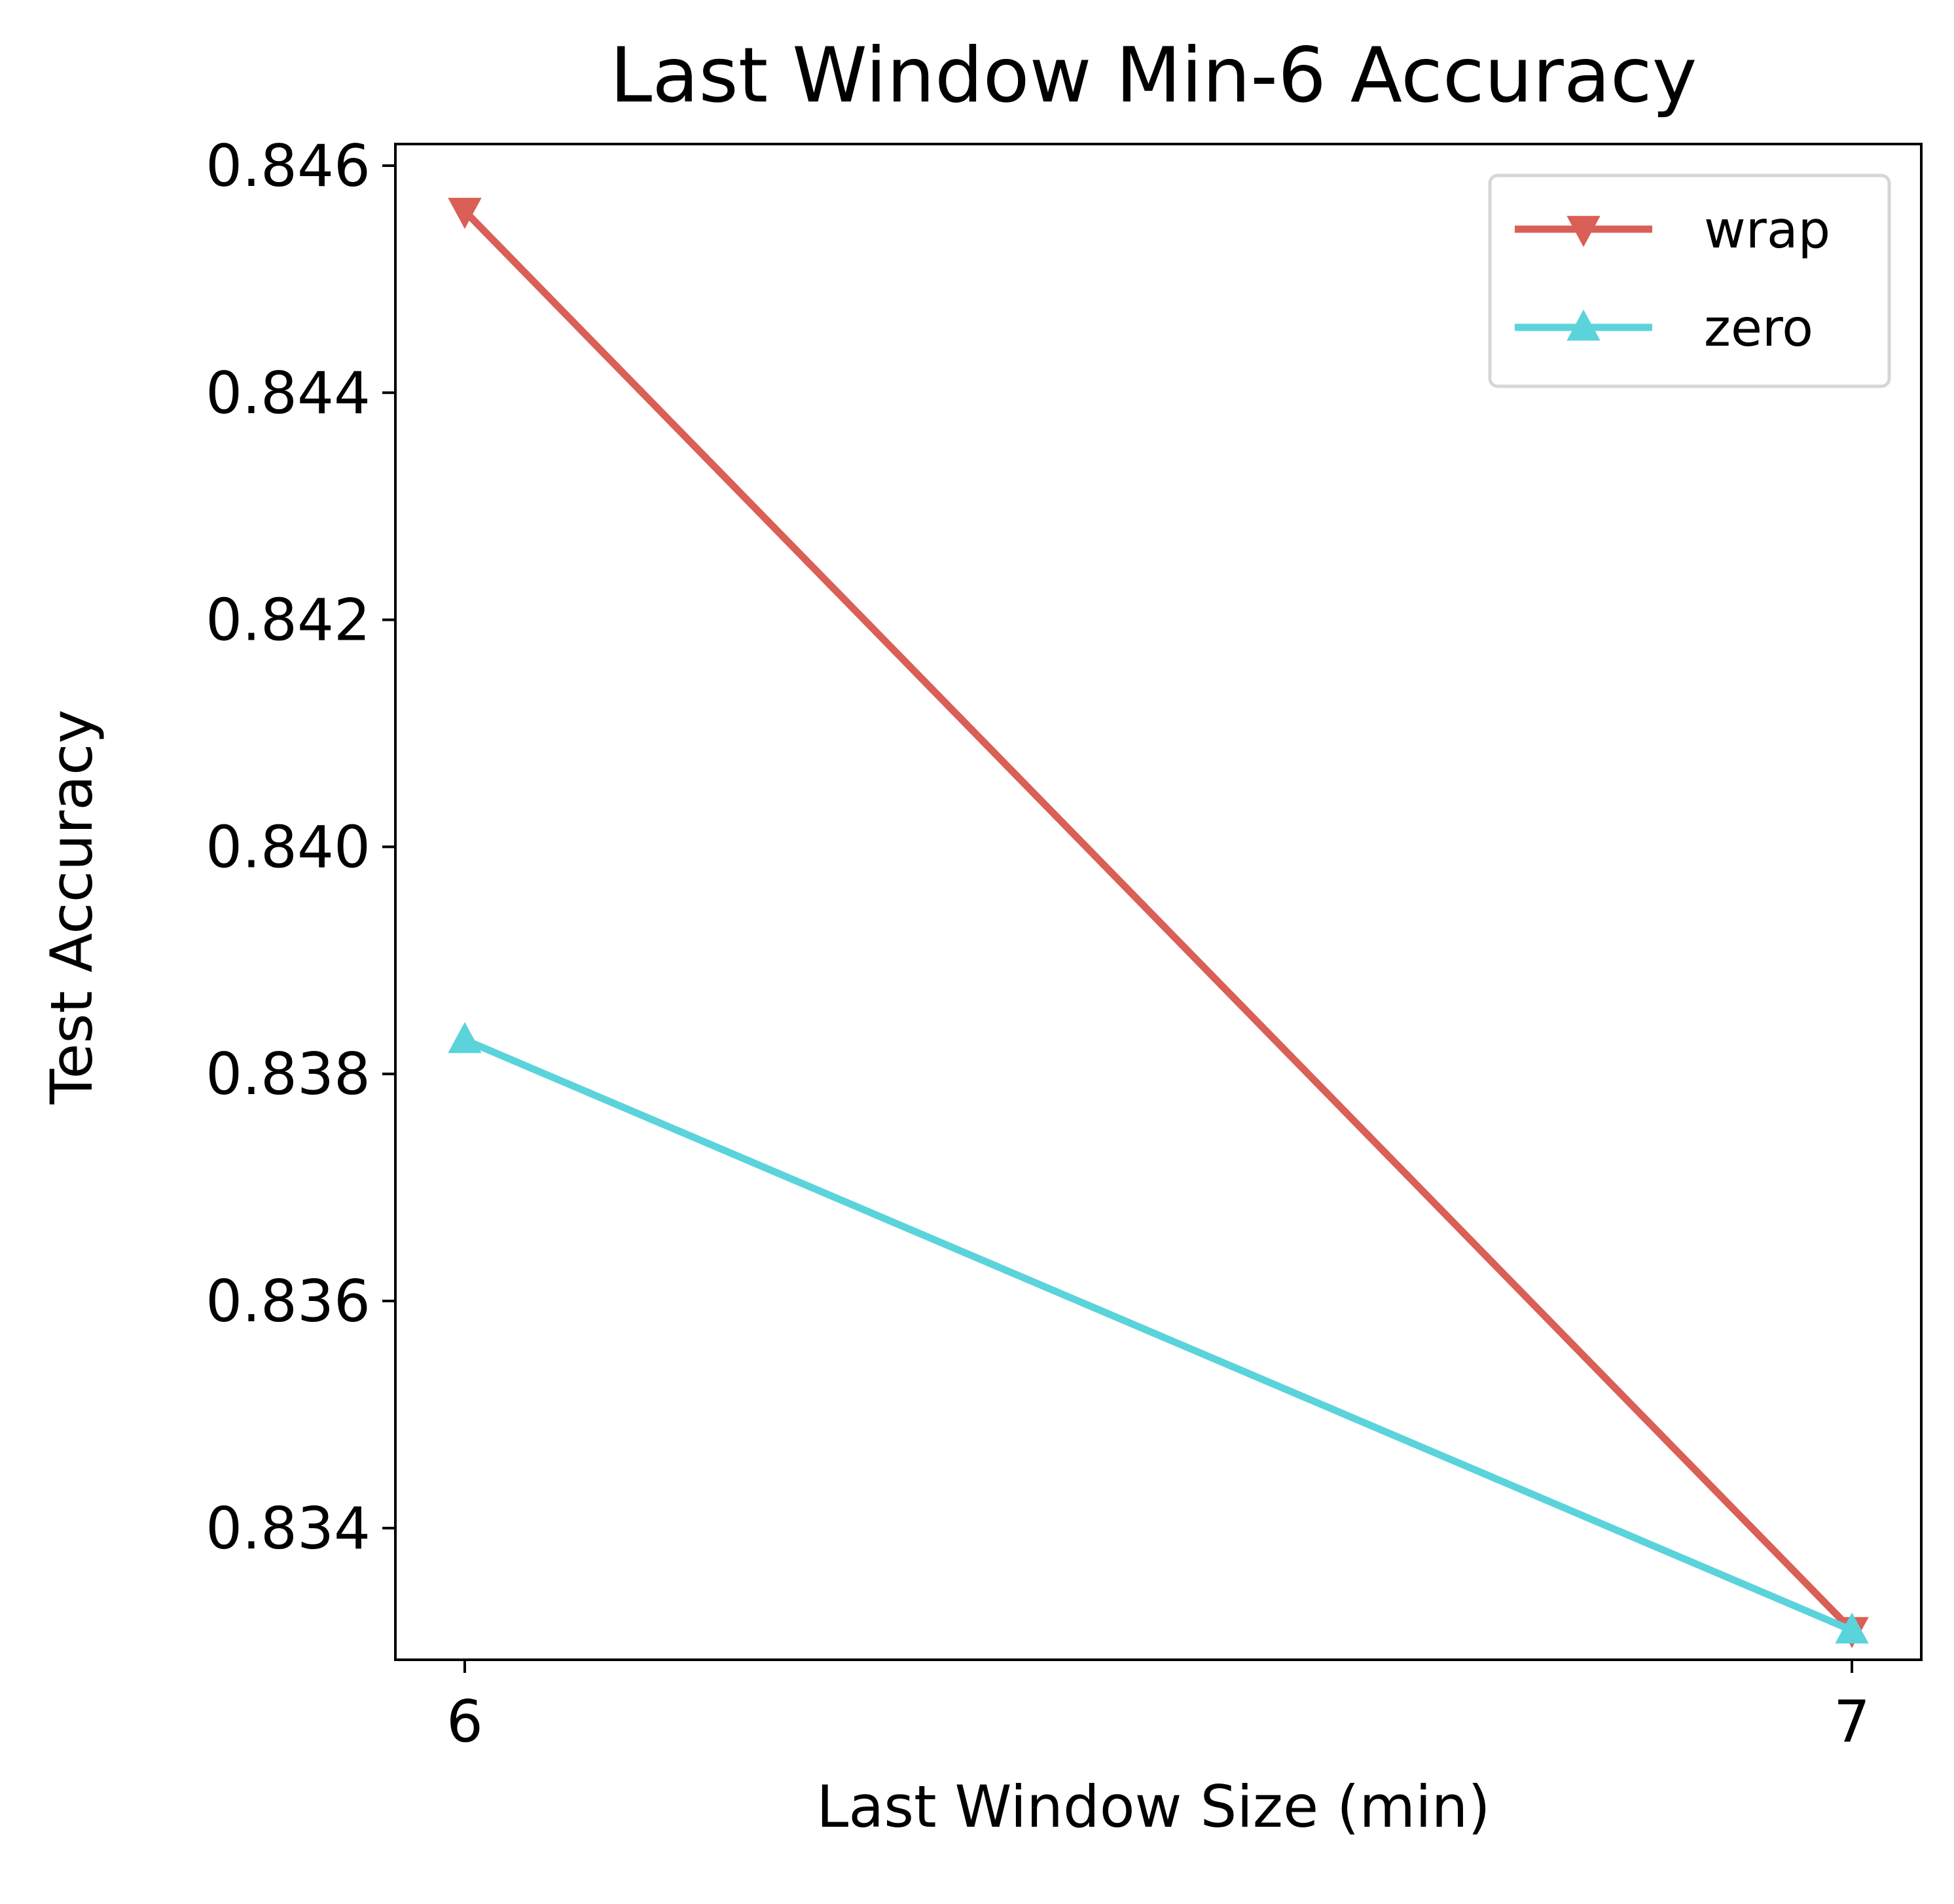 This screenshot has height=1904, width=1954. Describe the element at coordinates (288, 620) in the screenshot. I see `y-tick-label: 0.842` at that location.